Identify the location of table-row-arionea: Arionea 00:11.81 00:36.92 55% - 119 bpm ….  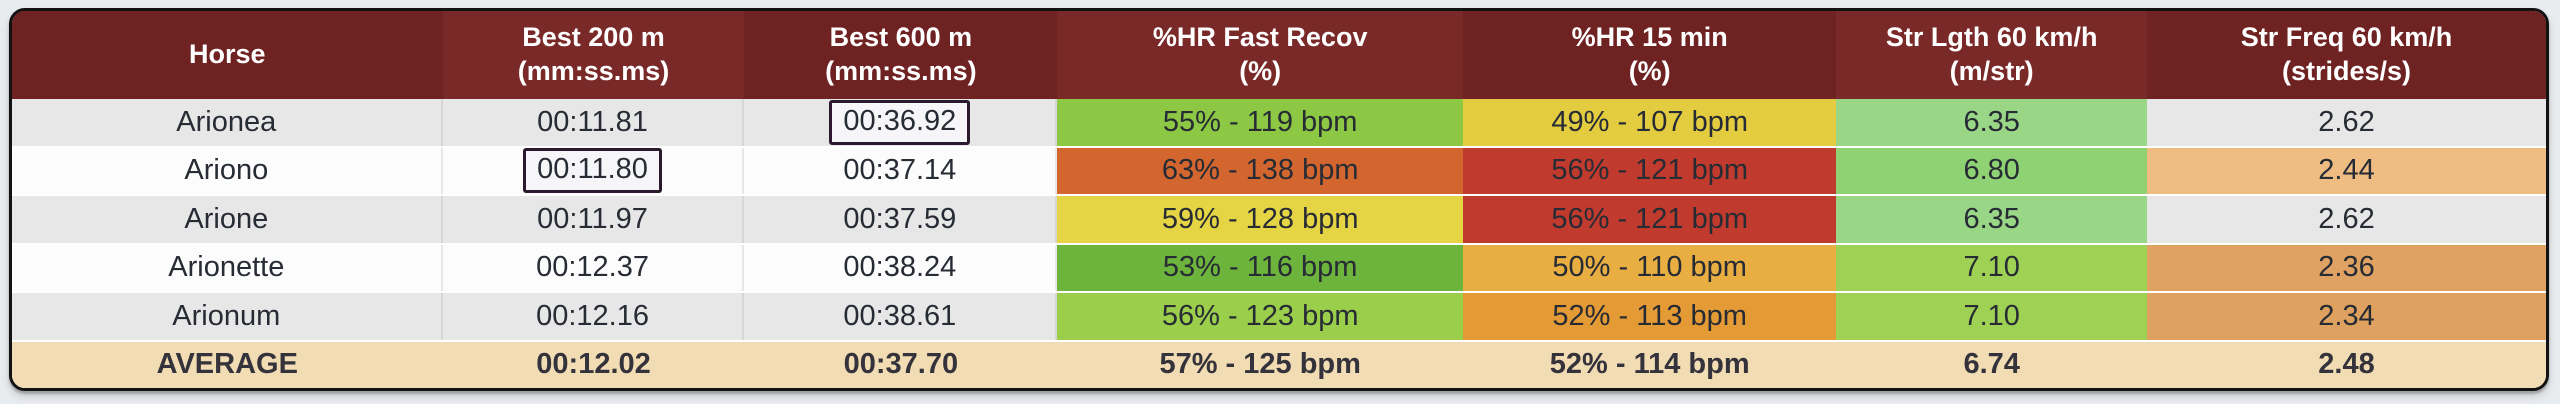
(1279, 122).